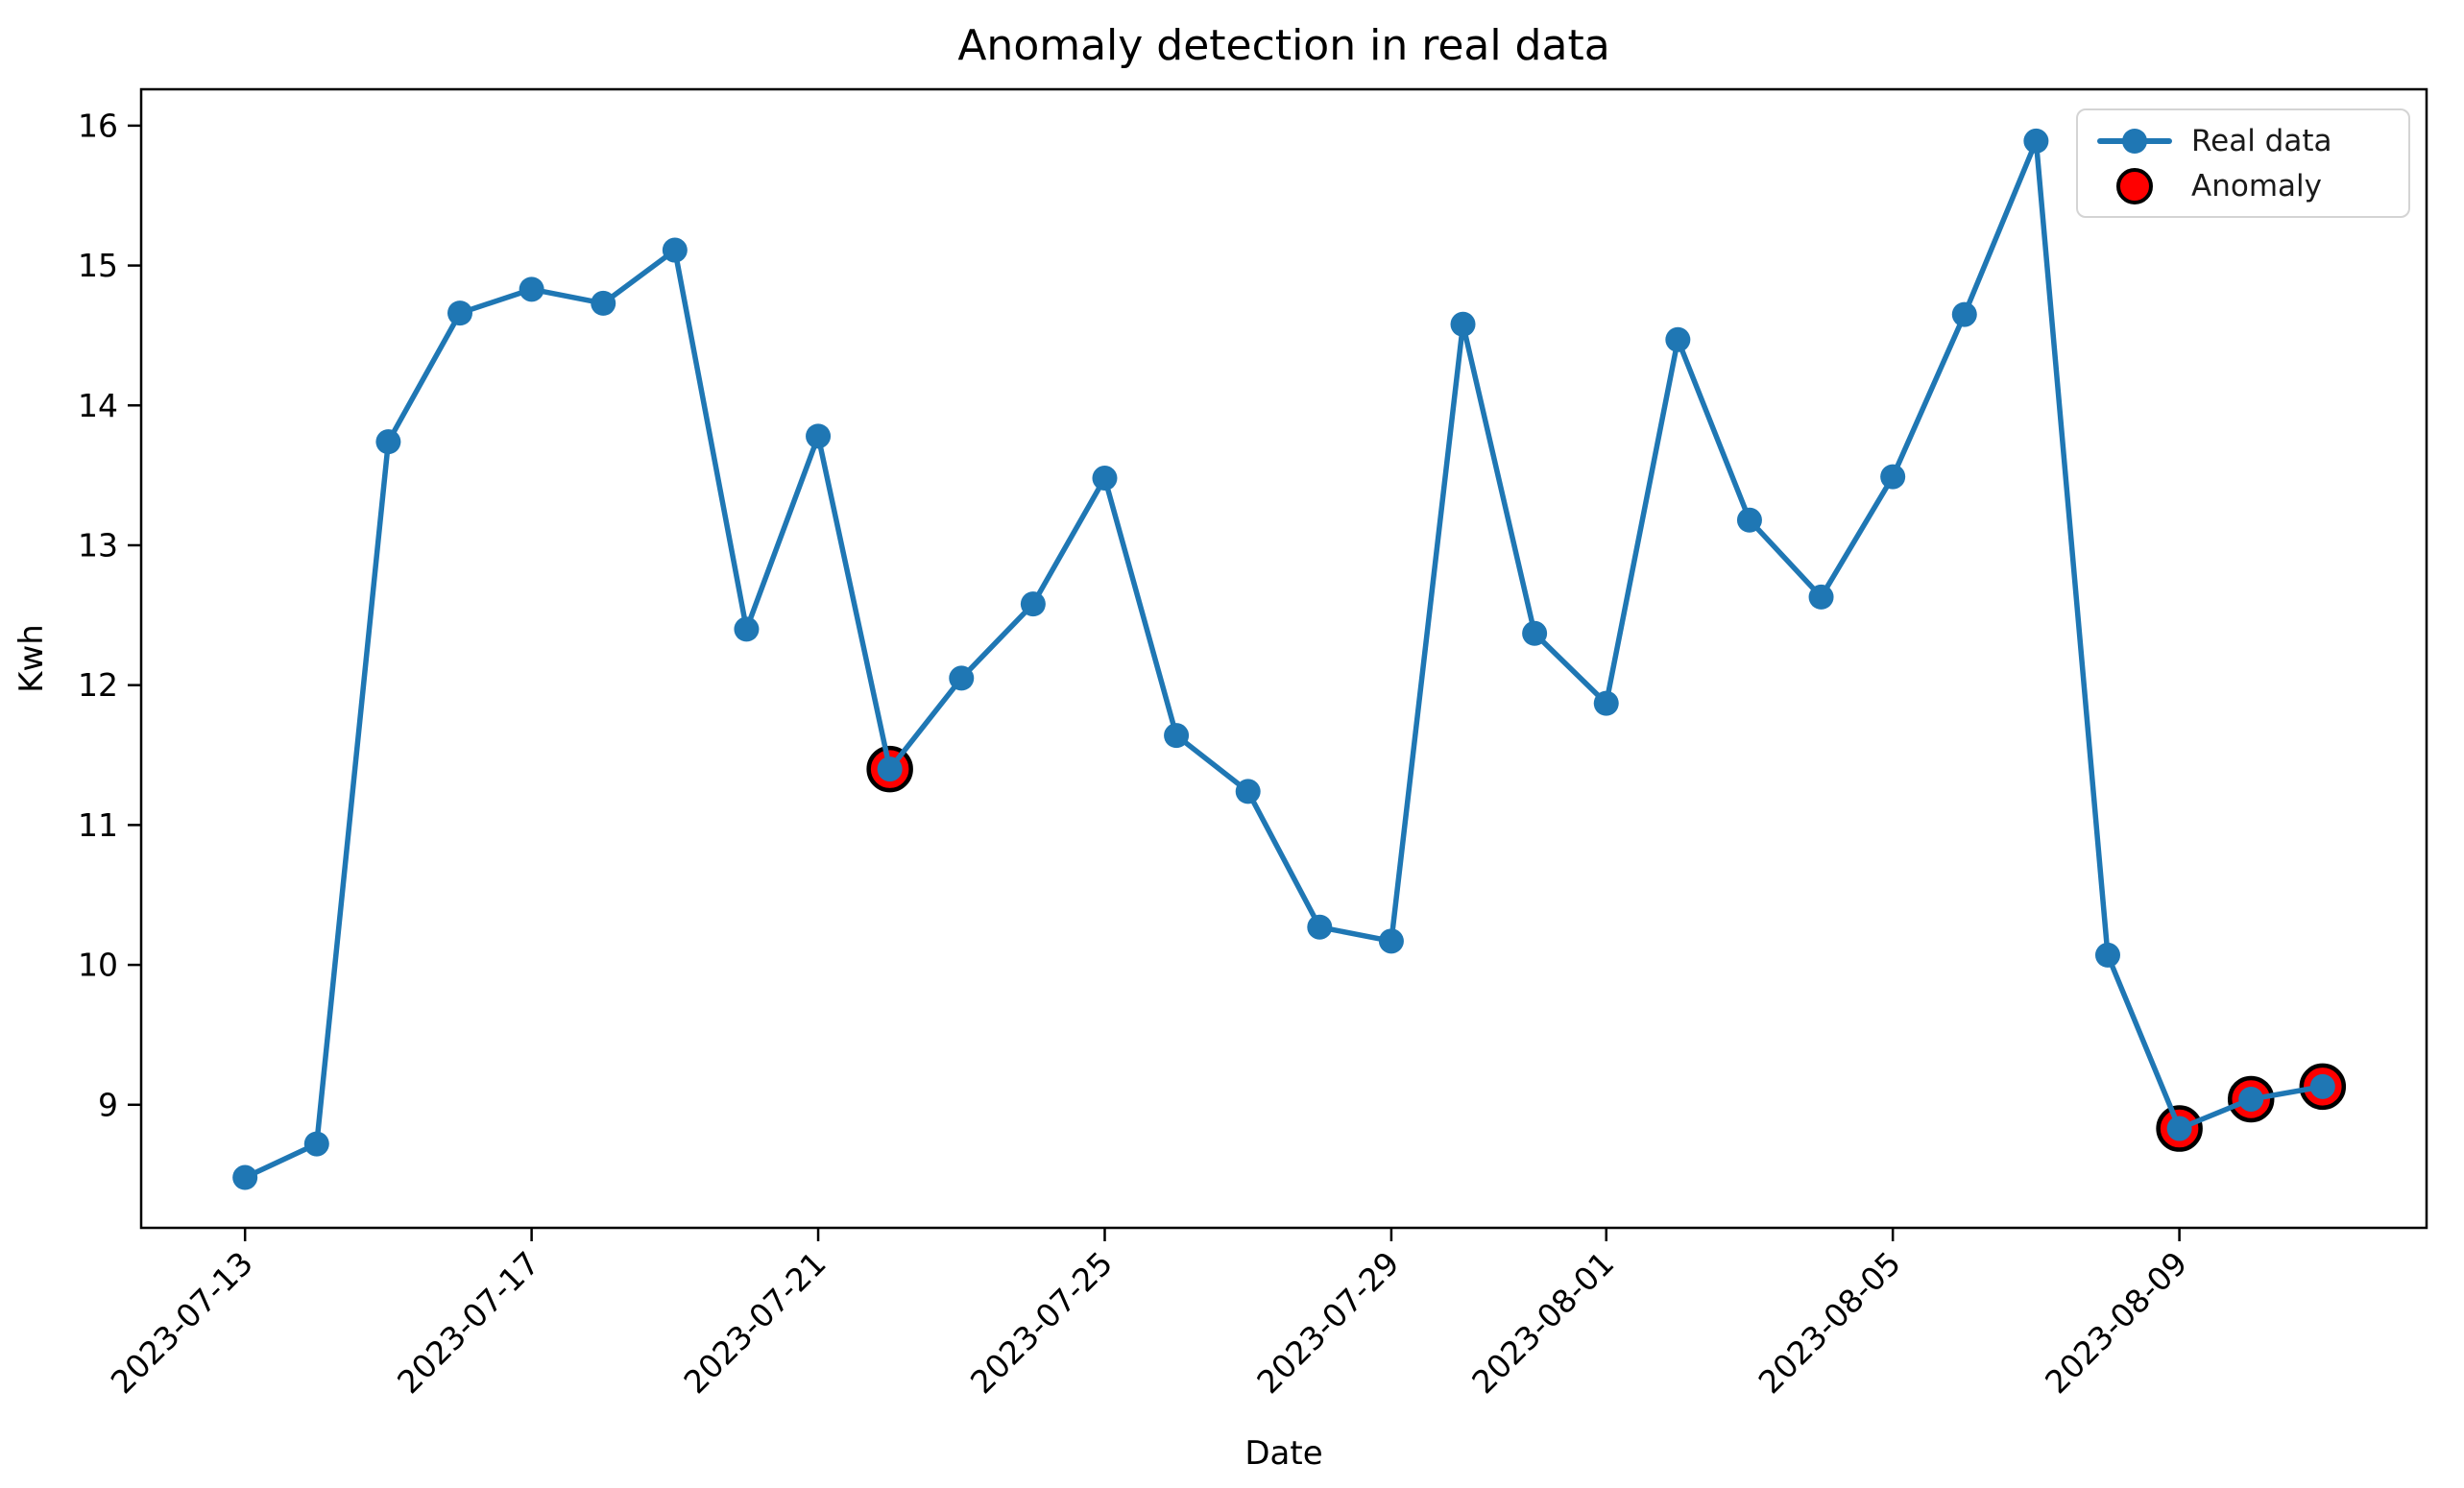 Image resolution: width=2464 pixels, height=1488 pixels. Describe the element at coordinates (1283, 45) in the screenshot. I see `chart-title: Anomaly detection in real data` at that location.